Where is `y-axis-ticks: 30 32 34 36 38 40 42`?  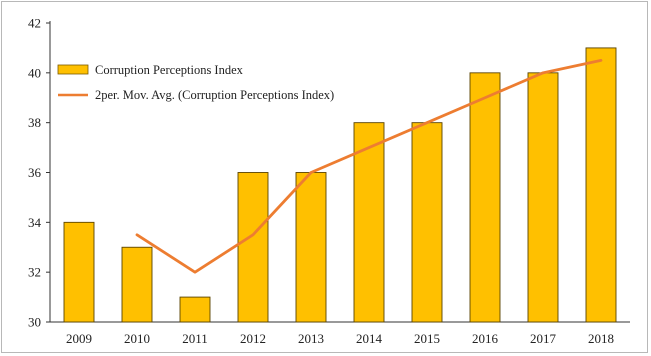
y-axis-ticks: 30 32 34 36 38 40 42 is located at coordinates (39, 173).